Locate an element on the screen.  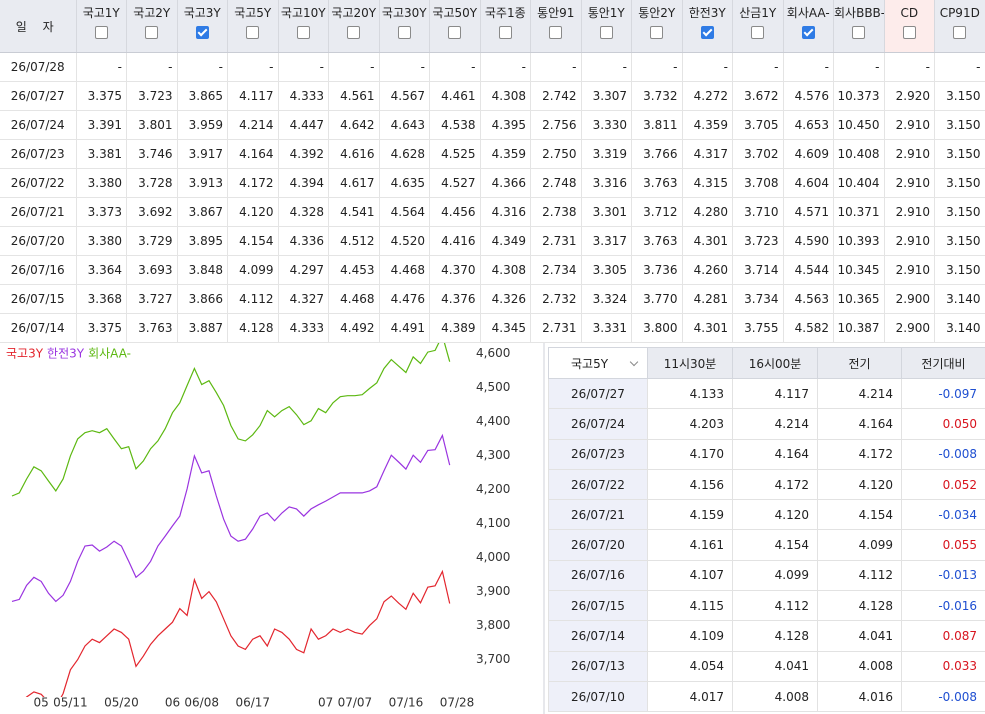
legend-entry: 회사AA- is located at coordinates (109, 354).